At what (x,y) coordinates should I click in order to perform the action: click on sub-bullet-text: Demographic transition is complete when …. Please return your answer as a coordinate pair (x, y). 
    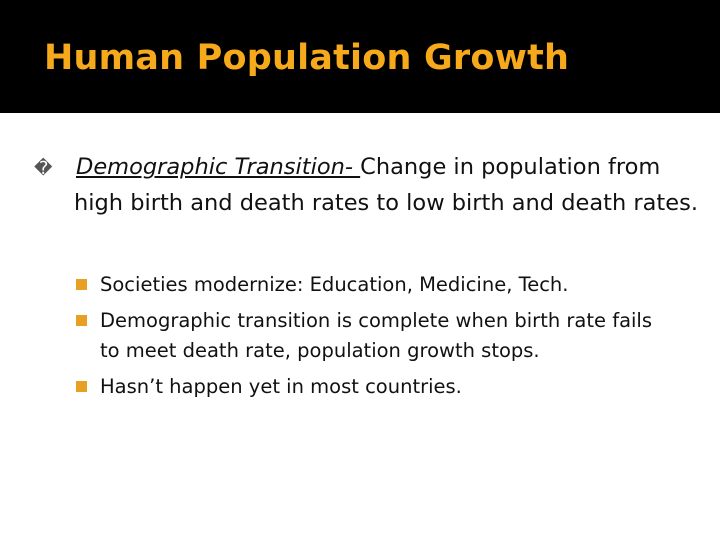
    Looking at the image, I should click on (376, 335).